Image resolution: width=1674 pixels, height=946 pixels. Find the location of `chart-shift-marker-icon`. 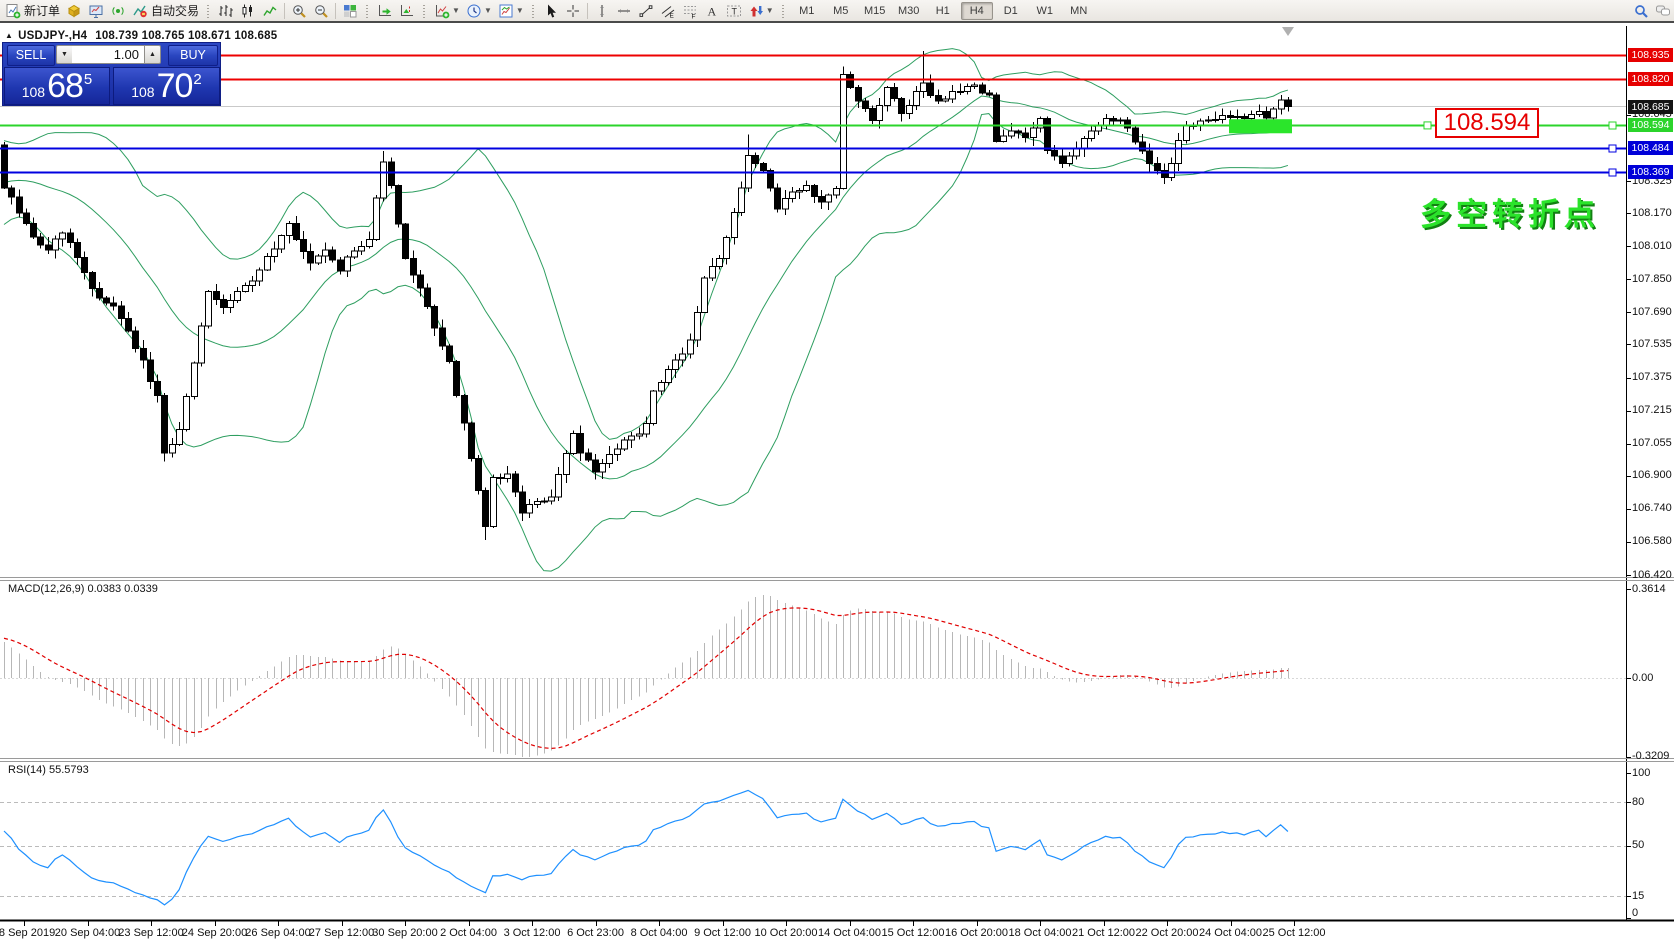

chart-shift-marker-icon is located at coordinates (1288, 31).